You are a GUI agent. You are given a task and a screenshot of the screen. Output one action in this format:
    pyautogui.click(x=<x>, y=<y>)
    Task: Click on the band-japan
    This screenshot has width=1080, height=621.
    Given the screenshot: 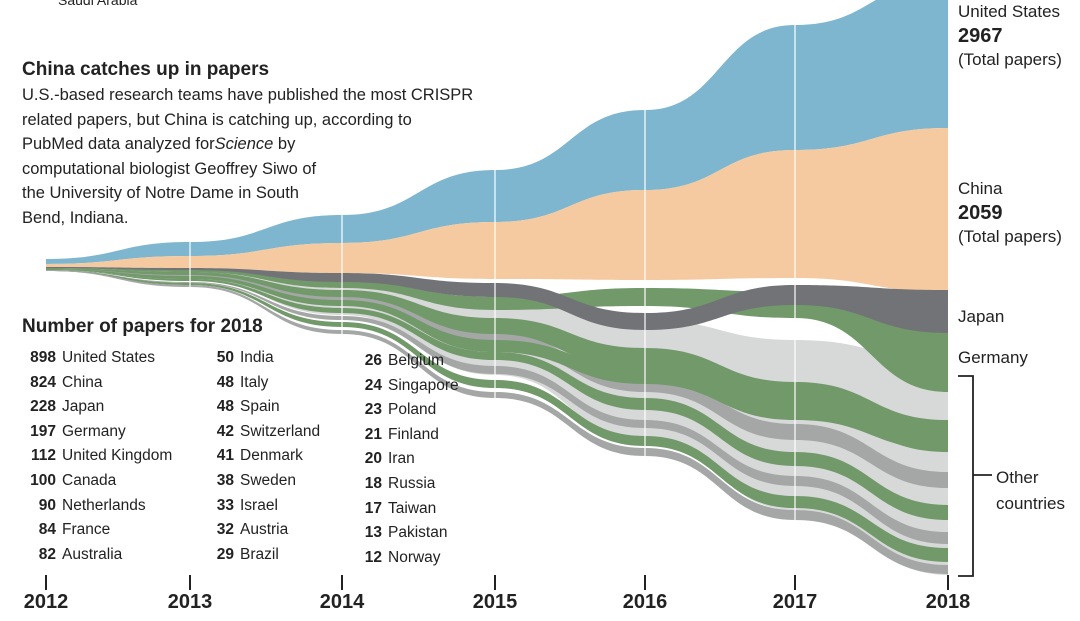 What is the action you would take?
    pyautogui.click(x=497, y=300)
    